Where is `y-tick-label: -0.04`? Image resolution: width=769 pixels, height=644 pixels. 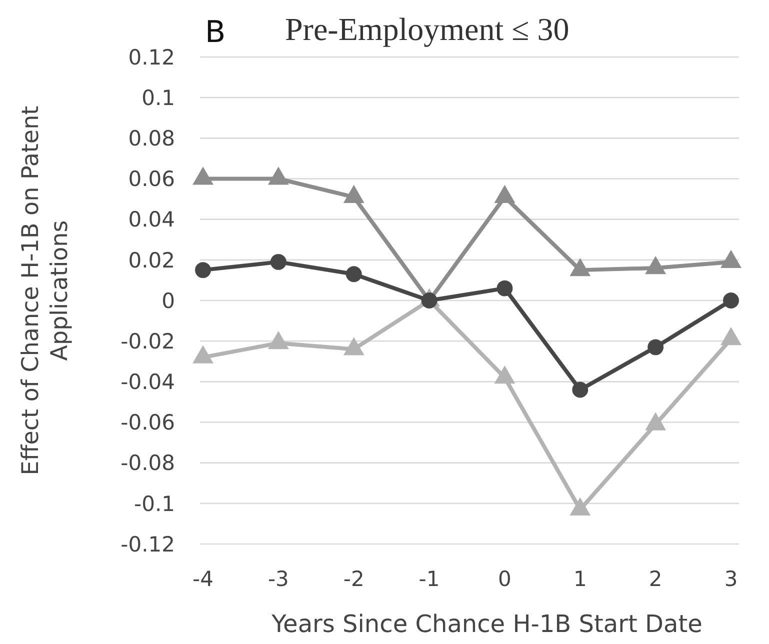 y-tick-label: -0.04 is located at coordinates (147, 382).